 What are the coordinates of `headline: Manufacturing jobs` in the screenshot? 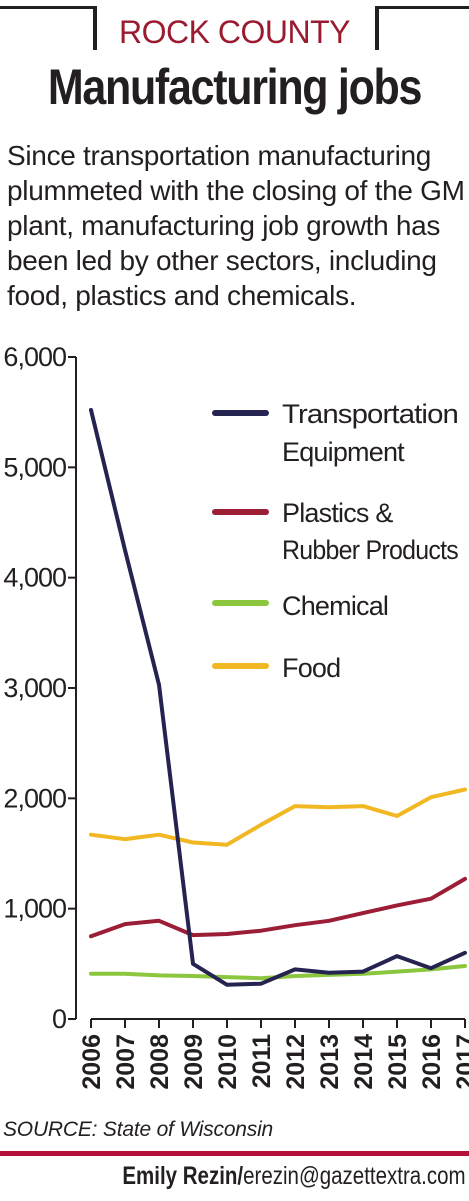 It's located at (235, 87).